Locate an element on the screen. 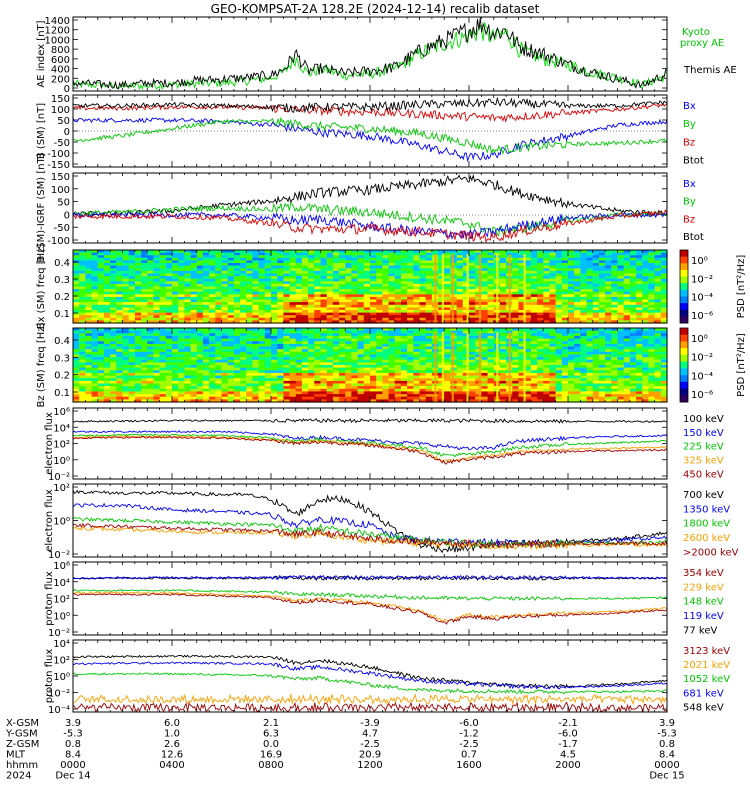 The image size is (750, 800). y-tick-label: 0.2 is located at coordinates (62, 297).